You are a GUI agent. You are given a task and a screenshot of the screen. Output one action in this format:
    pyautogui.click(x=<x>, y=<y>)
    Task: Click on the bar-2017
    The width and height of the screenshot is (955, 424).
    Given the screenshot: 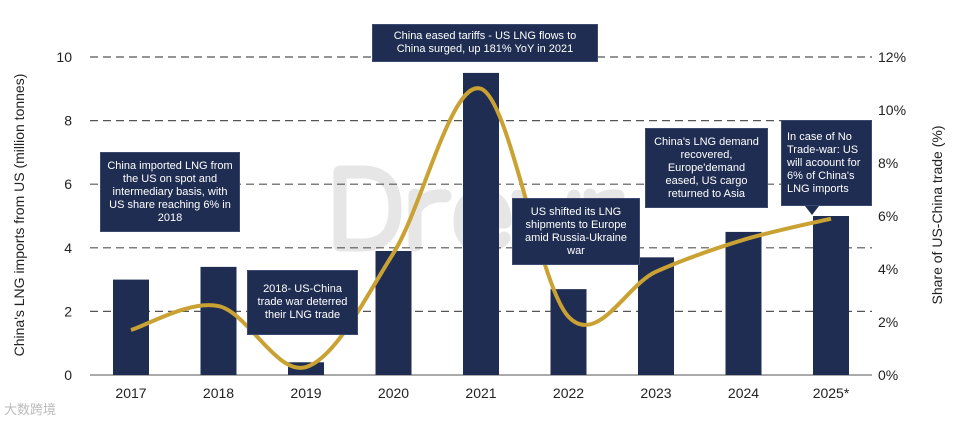 What is the action you would take?
    pyautogui.click(x=131, y=327)
    